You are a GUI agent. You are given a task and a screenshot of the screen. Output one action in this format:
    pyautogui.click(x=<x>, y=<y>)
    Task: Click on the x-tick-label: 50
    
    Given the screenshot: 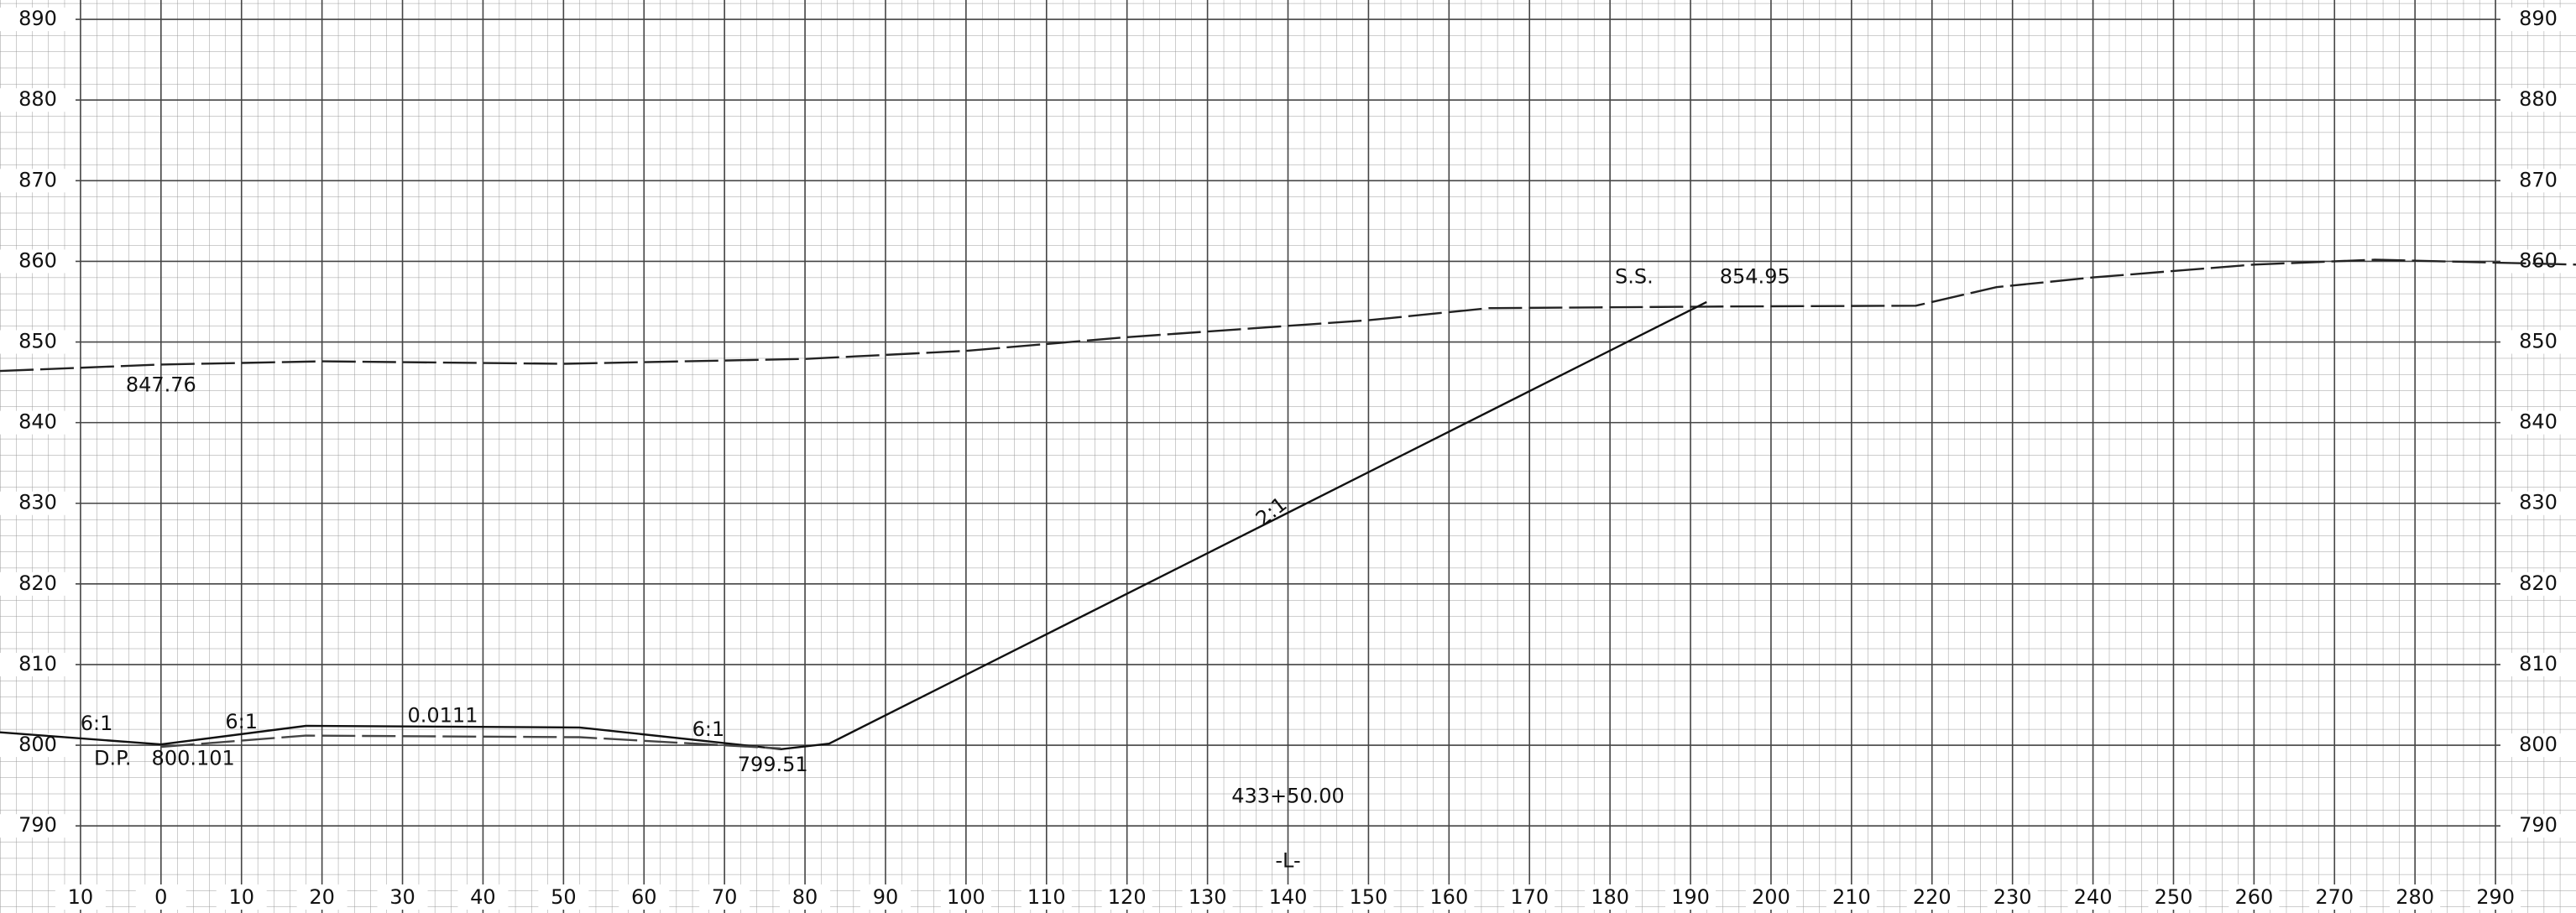 What is the action you would take?
    pyautogui.click(x=564, y=897)
    